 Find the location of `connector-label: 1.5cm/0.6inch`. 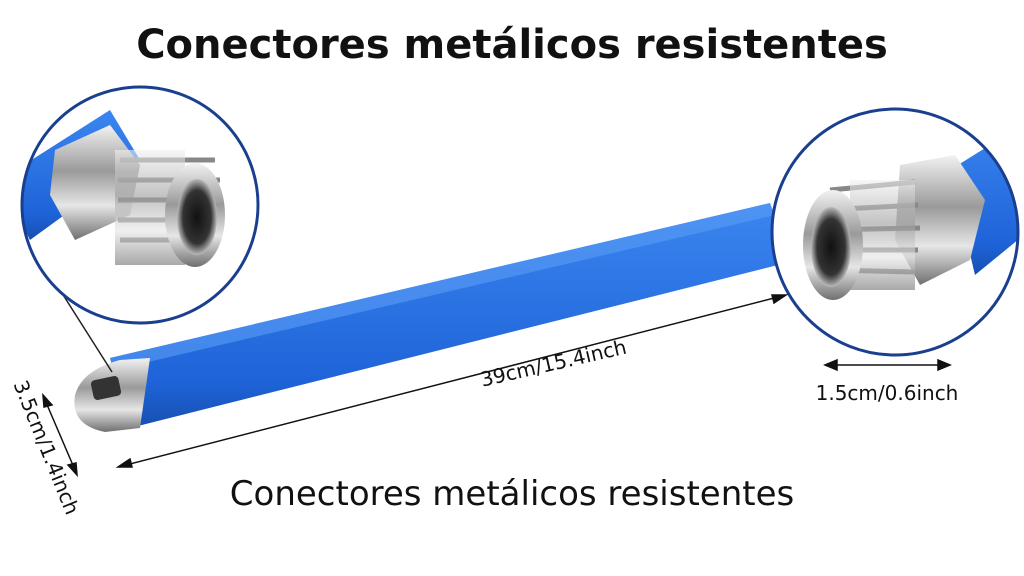

connector-label: 1.5cm/0.6inch is located at coordinates (887, 393).